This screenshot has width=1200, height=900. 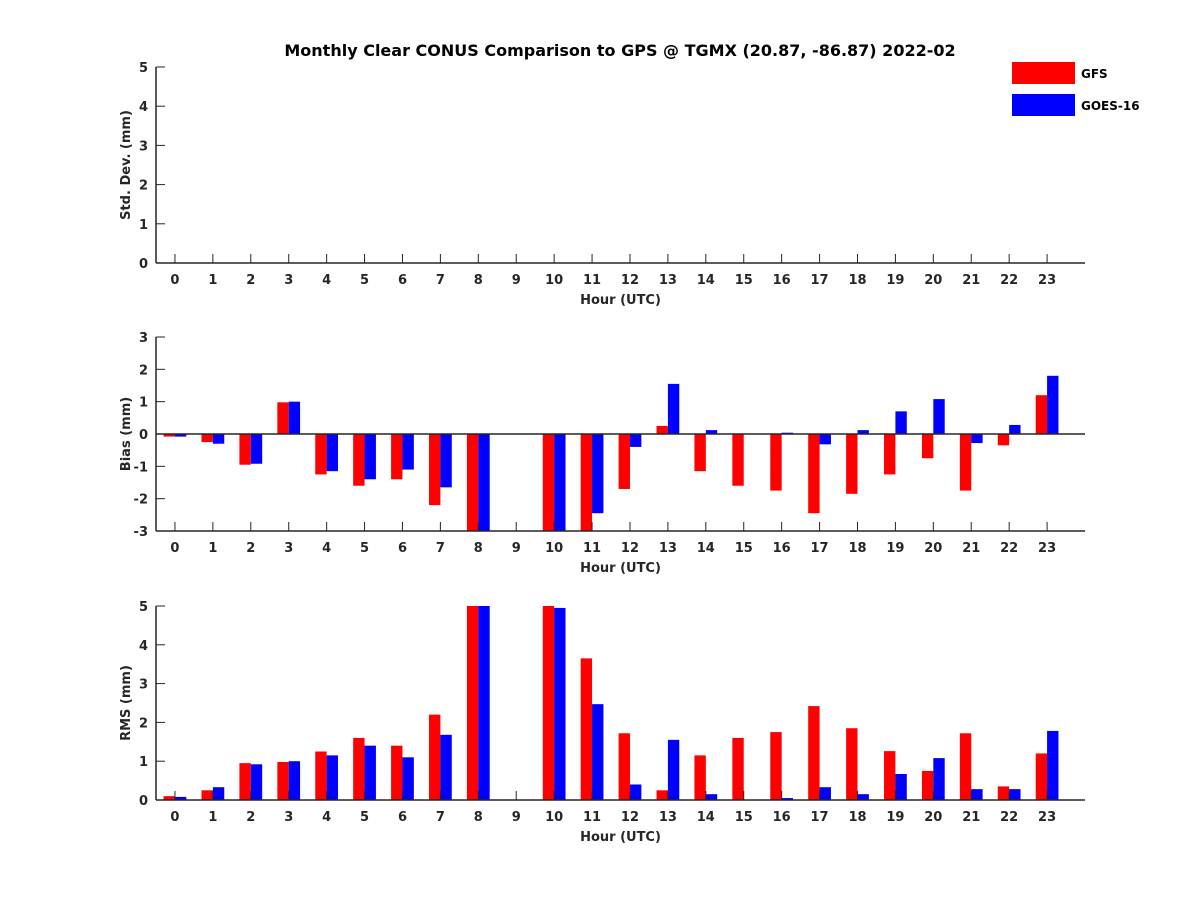 What do you see at coordinates (250, 817) in the screenshot?
I see `x-tick-label: 2` at bounding box center [250, 817].